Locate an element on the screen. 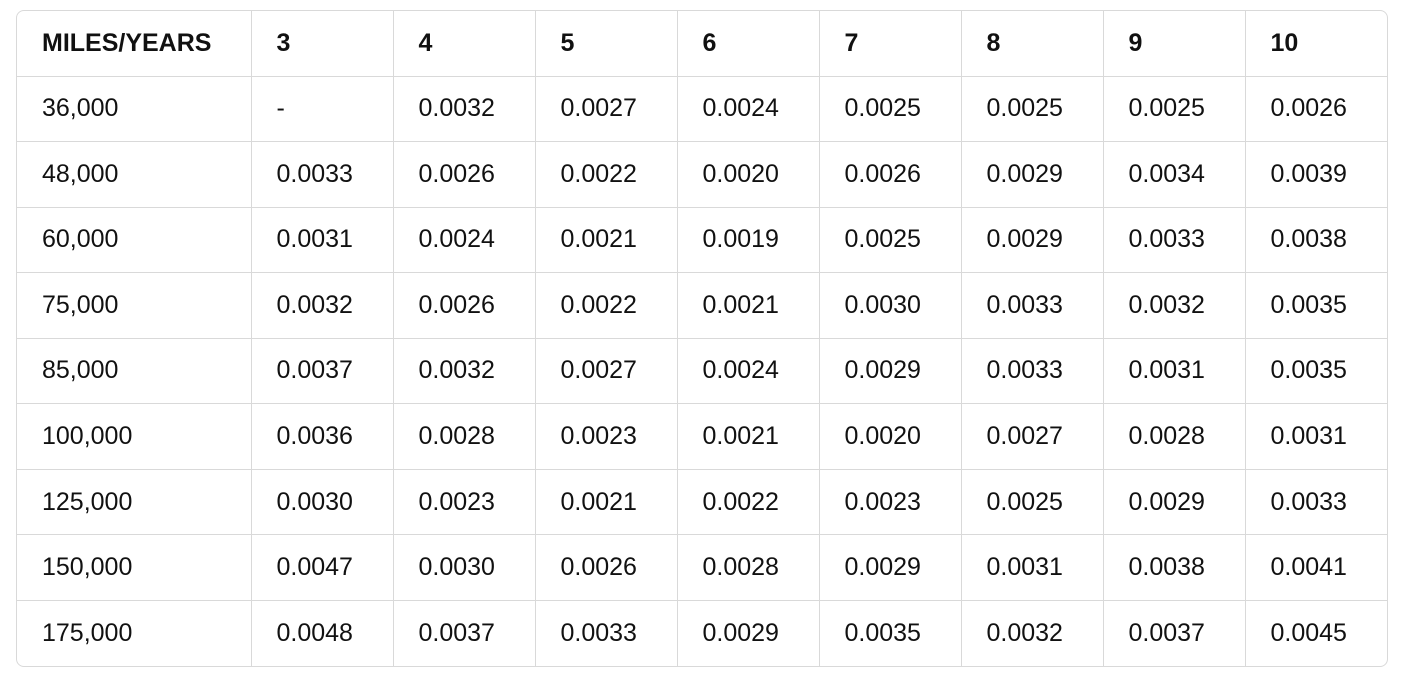  row-label-cell: 36,000 is located at coordinates (134, 109).